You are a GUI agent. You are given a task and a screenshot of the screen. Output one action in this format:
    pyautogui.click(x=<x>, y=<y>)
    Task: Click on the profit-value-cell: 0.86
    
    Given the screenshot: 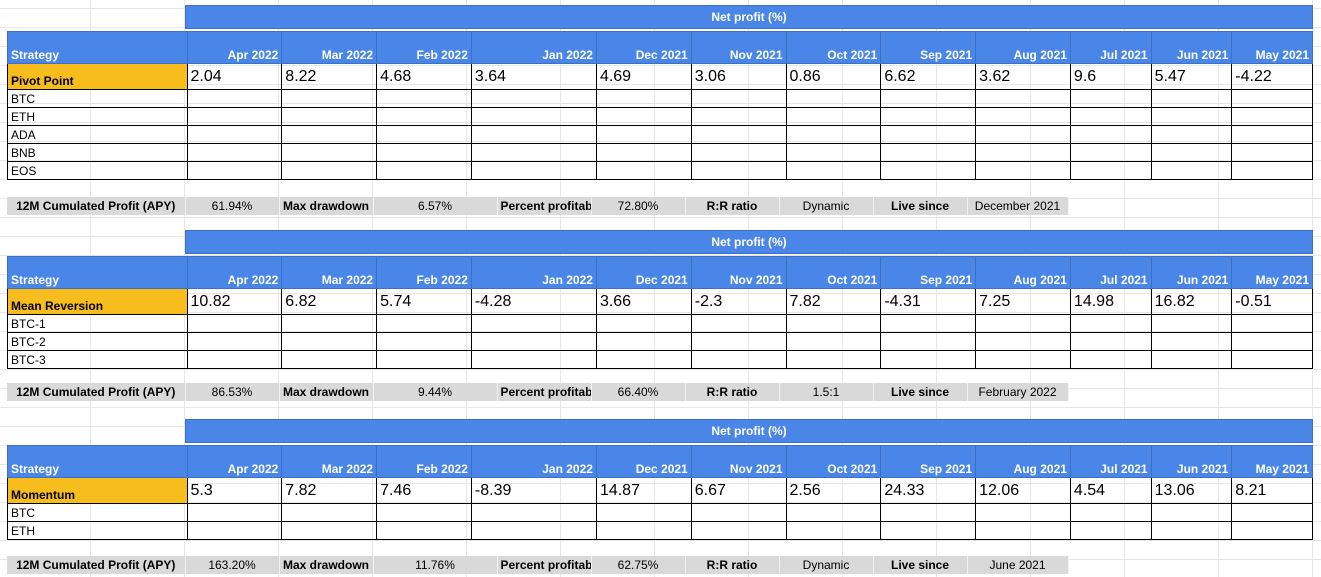 What is the action you would take?
    pyautogui.click(x=833, y=76)
    